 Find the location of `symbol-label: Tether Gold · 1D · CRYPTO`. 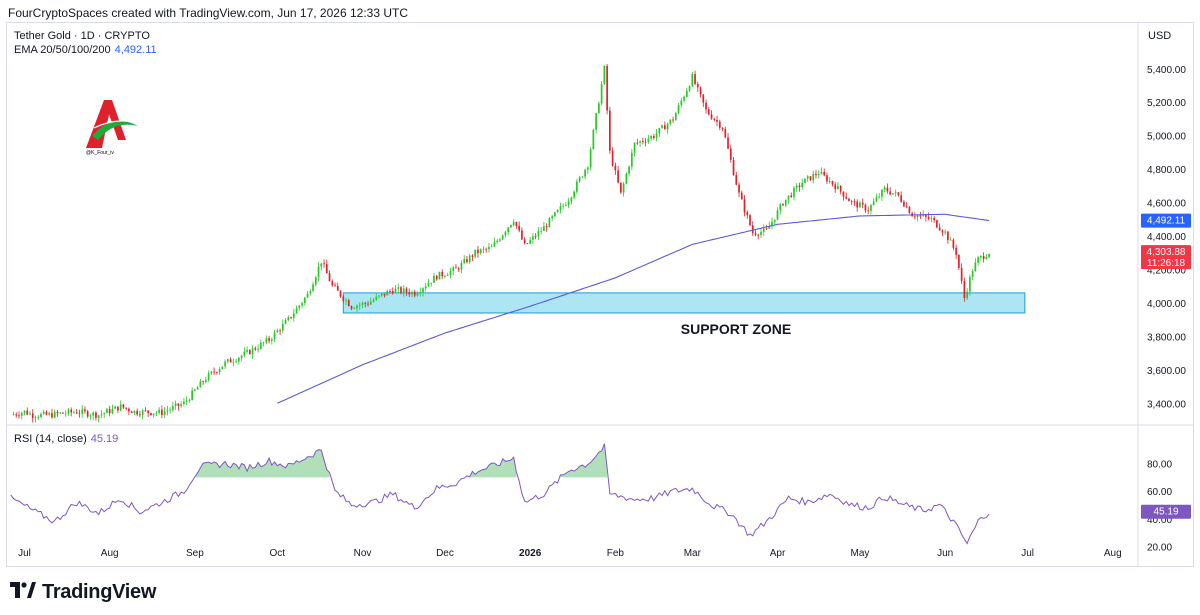

symbol-label: Tether Gold · 1D · CRYPTO is located at coordinates (82, 36).